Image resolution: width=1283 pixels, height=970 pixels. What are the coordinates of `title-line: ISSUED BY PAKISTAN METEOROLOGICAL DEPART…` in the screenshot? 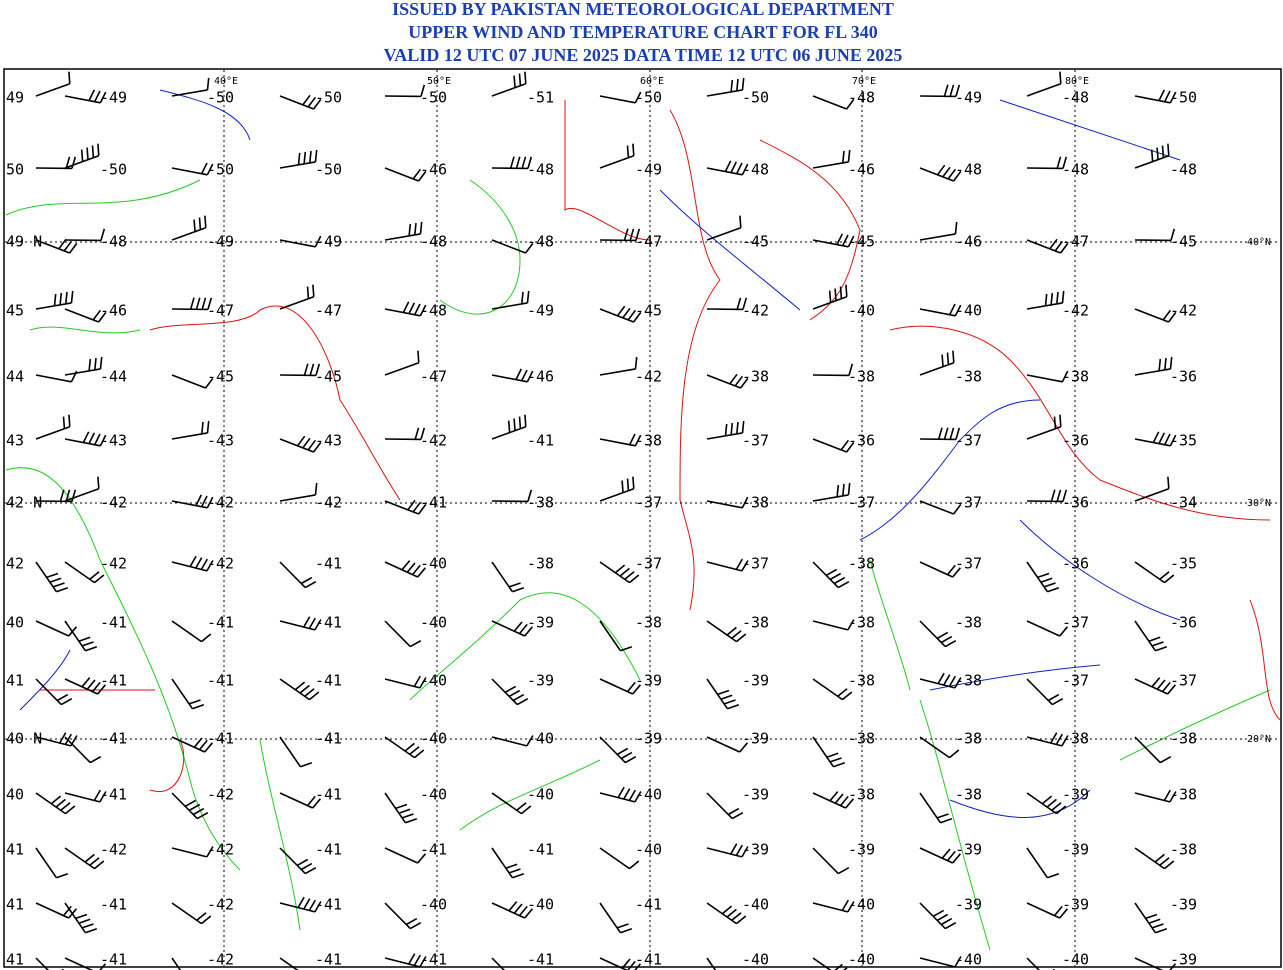 It's located at (643, 9).